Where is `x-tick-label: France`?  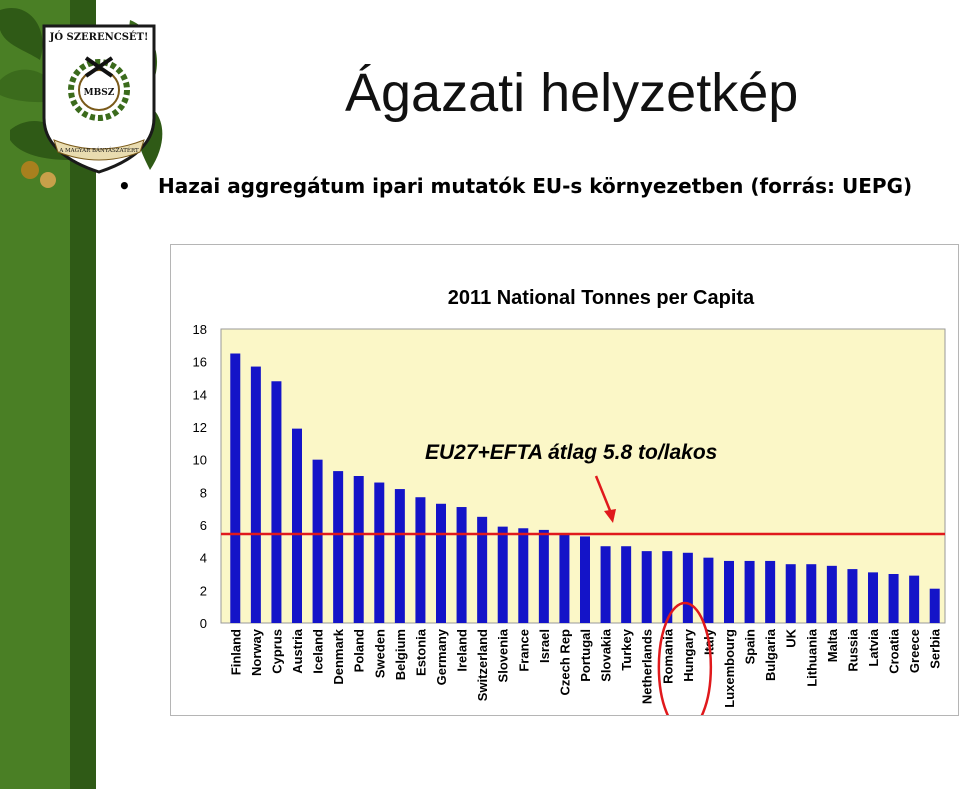 x-tick-label: France is located at coordinates (523, 650).